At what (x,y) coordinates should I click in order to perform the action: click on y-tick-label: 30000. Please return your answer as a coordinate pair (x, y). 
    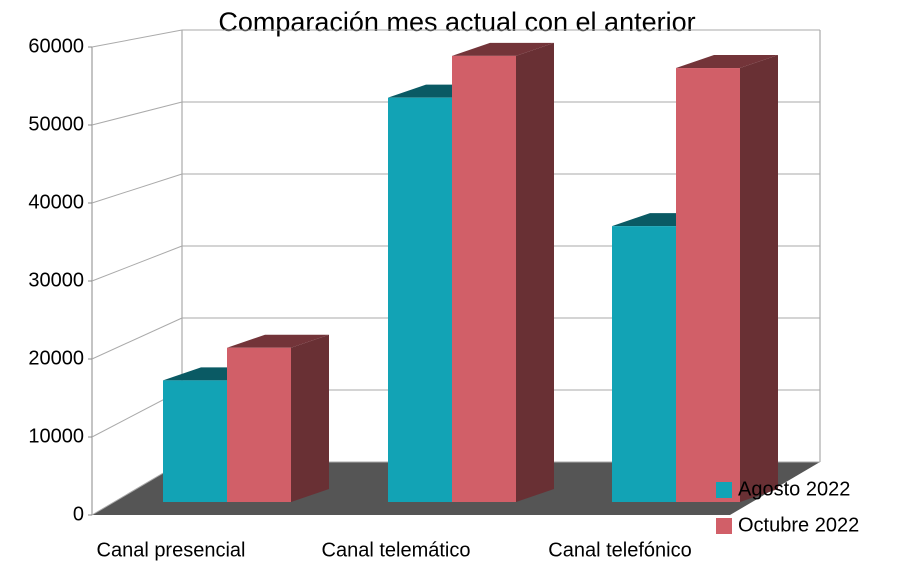
    Looking at the image, I should click on (56, 280).